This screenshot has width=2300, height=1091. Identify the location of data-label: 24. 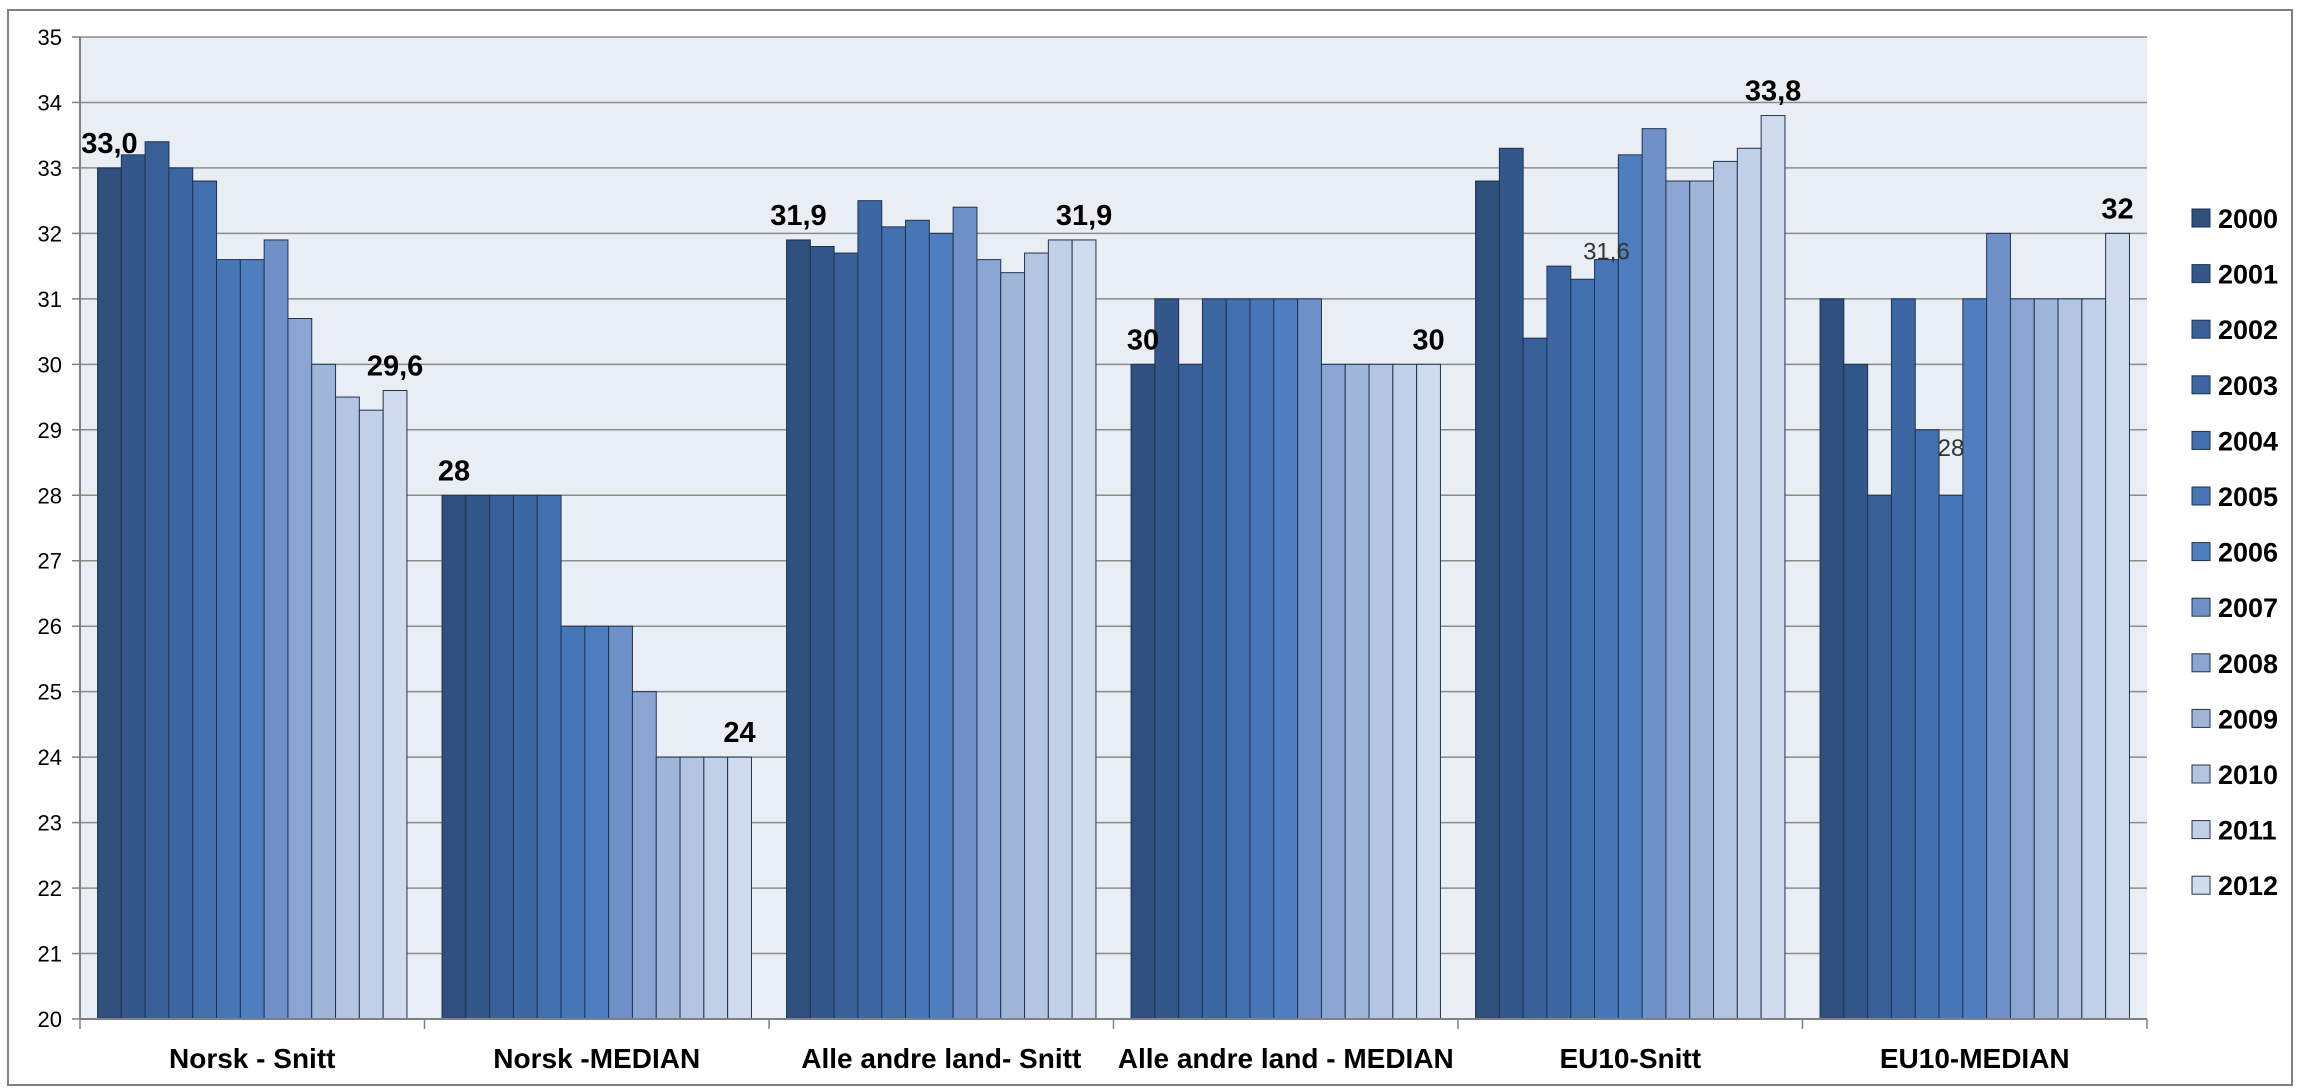
(739, 733).